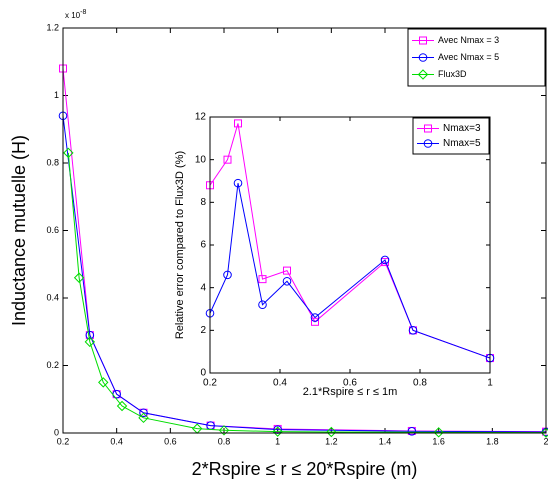  Describe the element at coordinates (462, 128) in the screenshot. I see `legend-label: Nmax=3` at that location.